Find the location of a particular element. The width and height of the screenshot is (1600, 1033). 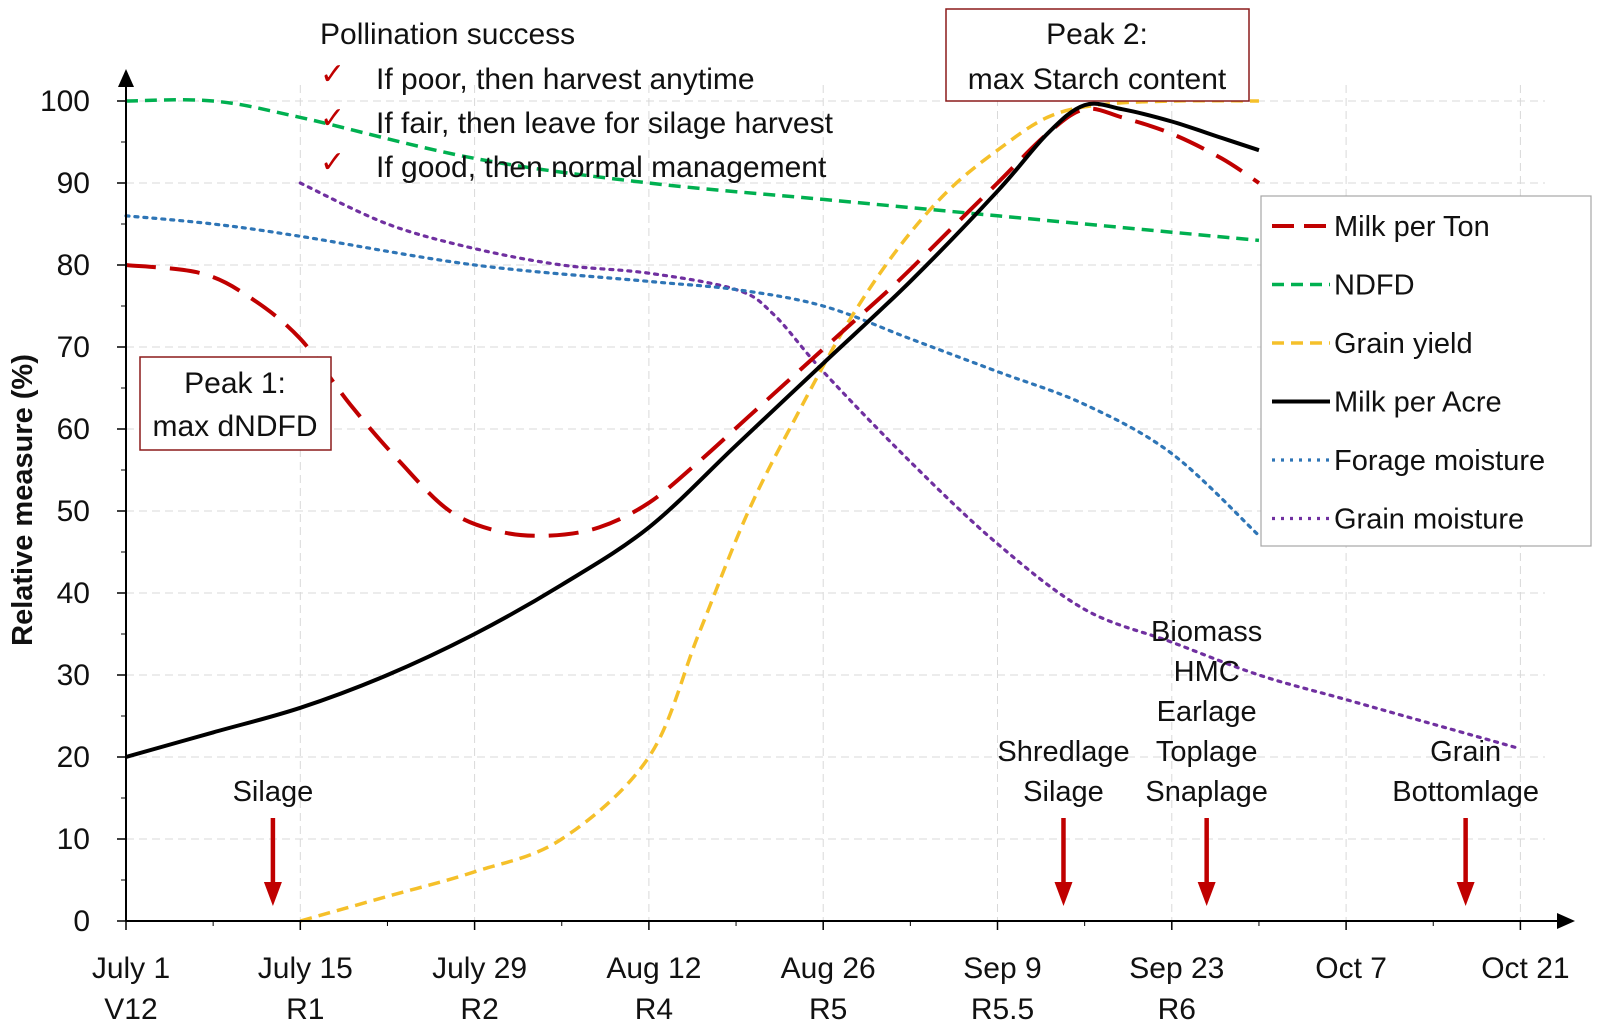

harvest-label: Biomass is located at coordinates (1206, 632).